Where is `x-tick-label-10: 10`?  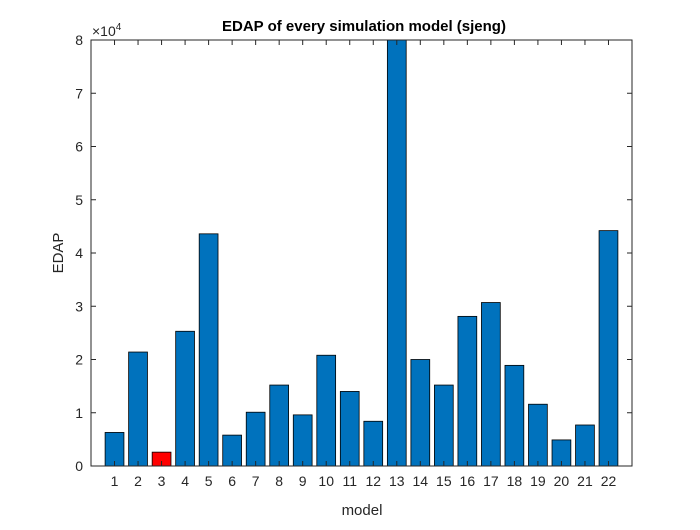 x-tick-label-10: 10 is located at coordinates (326, 481).